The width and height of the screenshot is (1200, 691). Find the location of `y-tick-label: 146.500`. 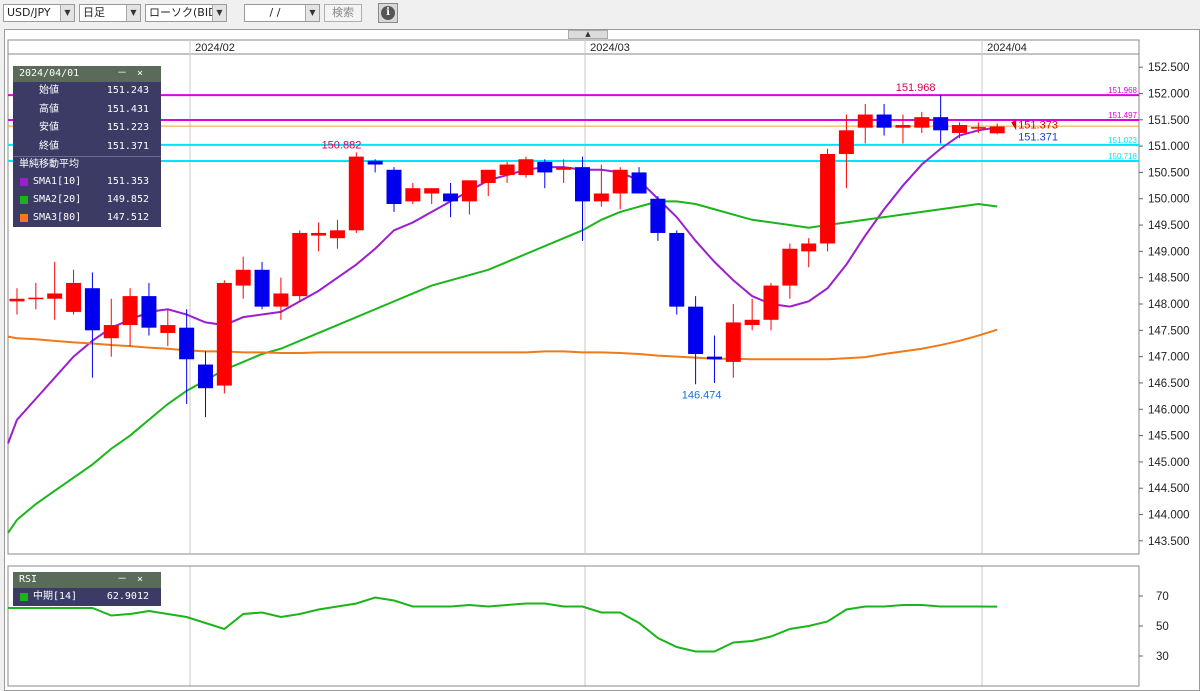

y-tick-label: 146.500 is located at coordinates (1169, 384).